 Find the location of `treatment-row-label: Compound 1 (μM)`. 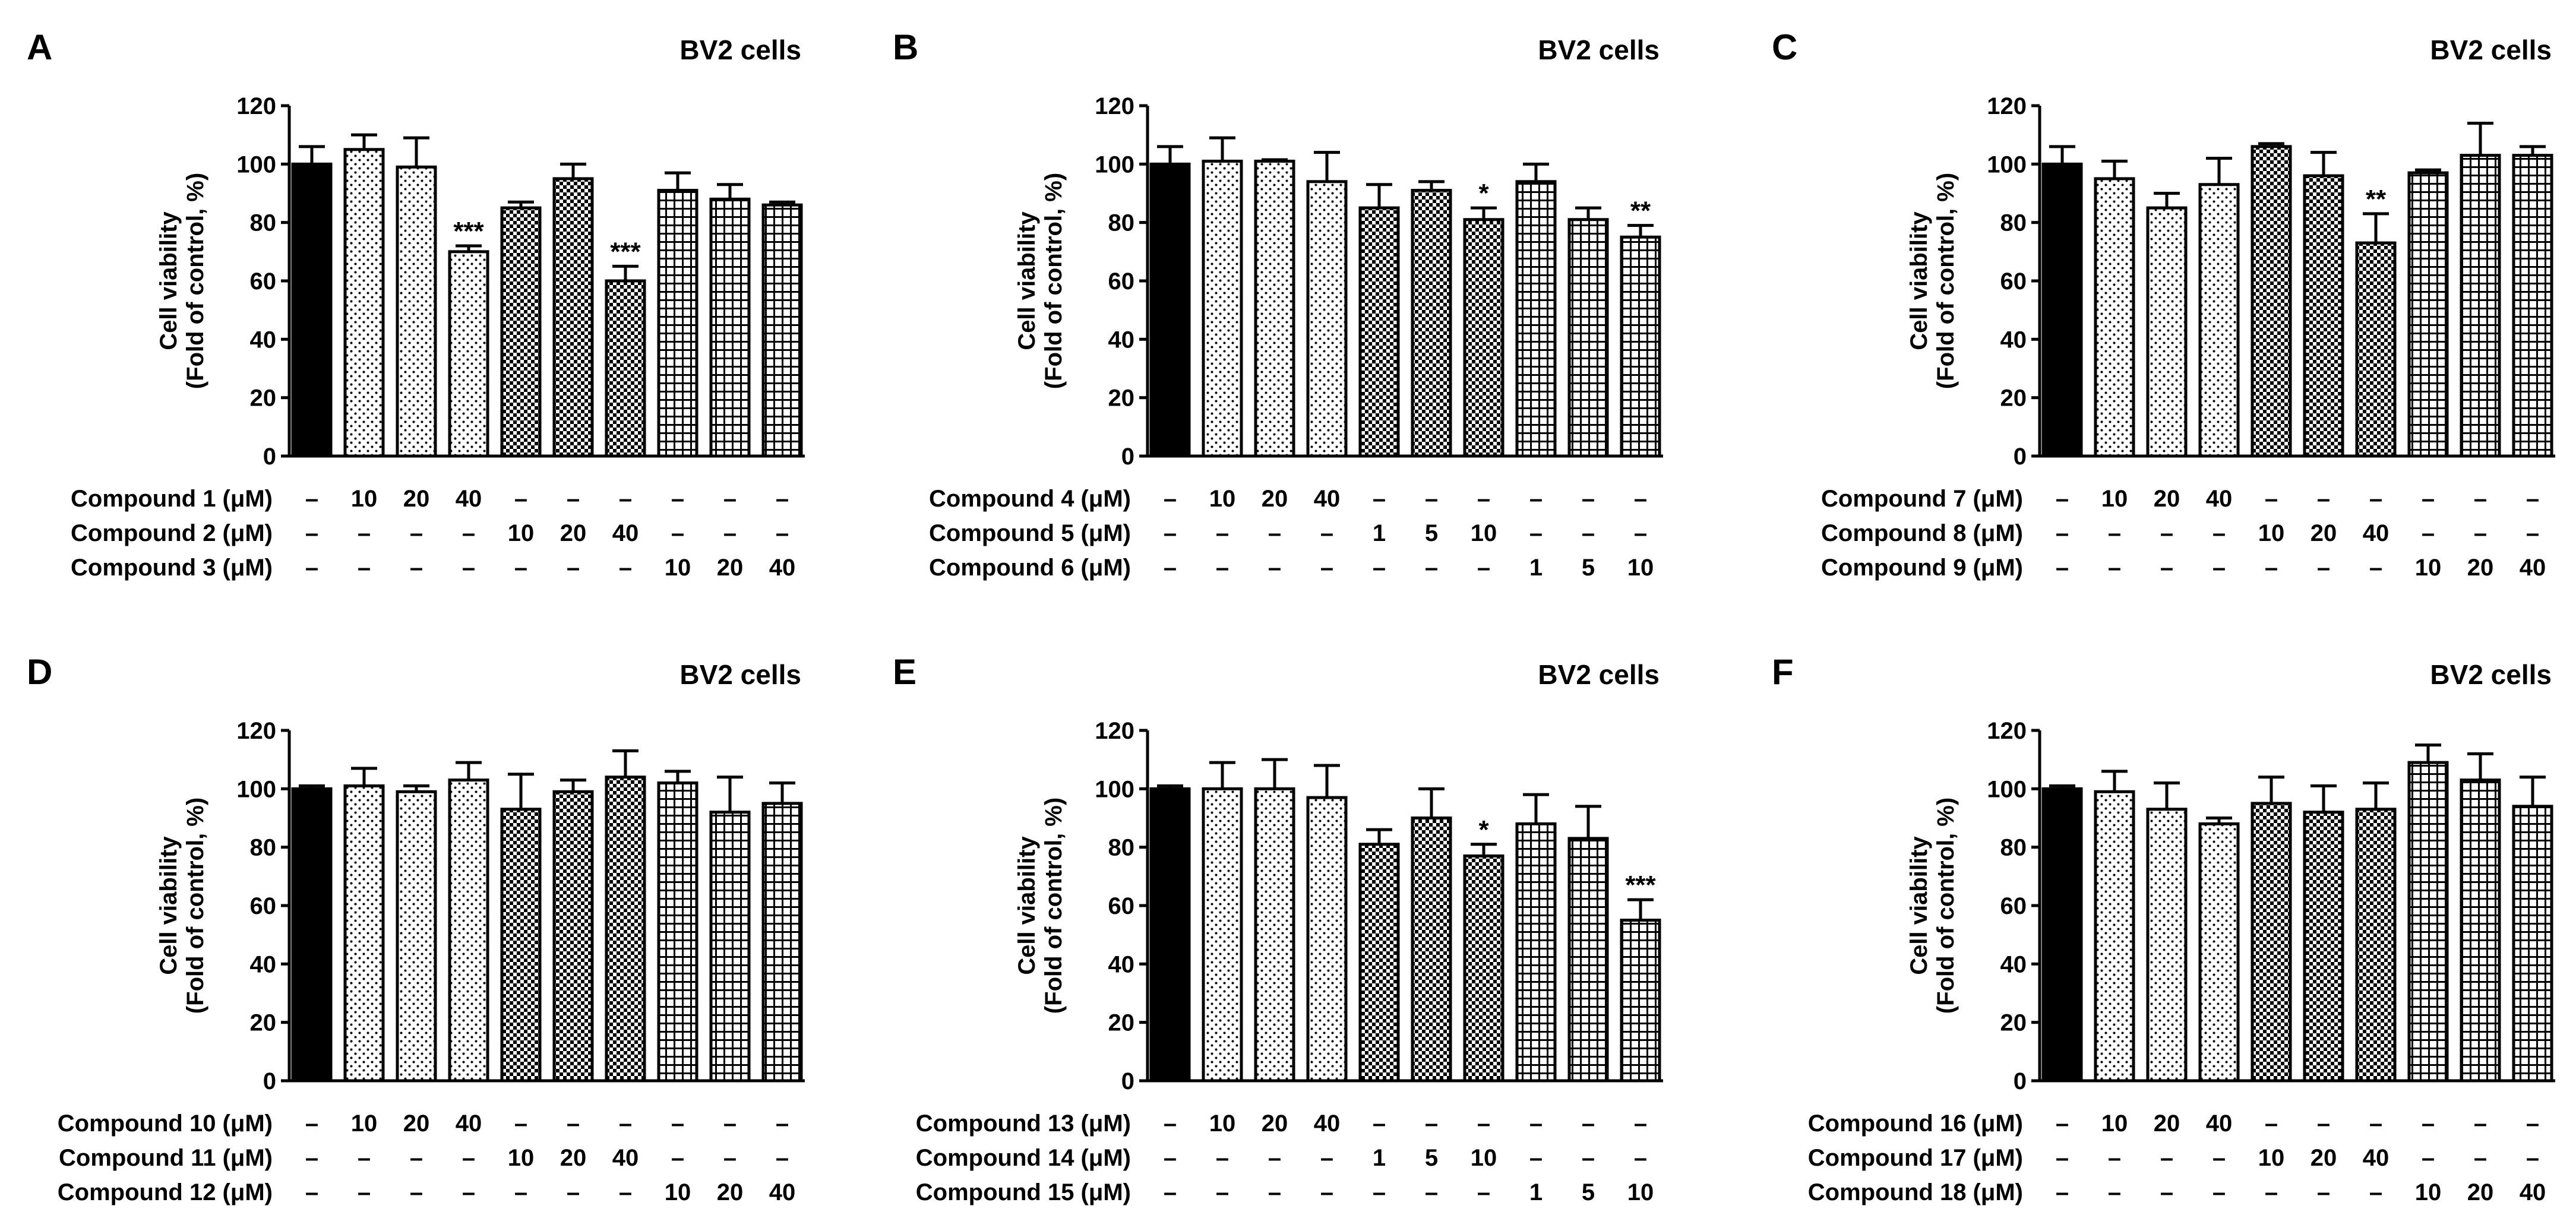

treatment-row-label: Compound 1 (μM) is located at coordinates (172, 499).